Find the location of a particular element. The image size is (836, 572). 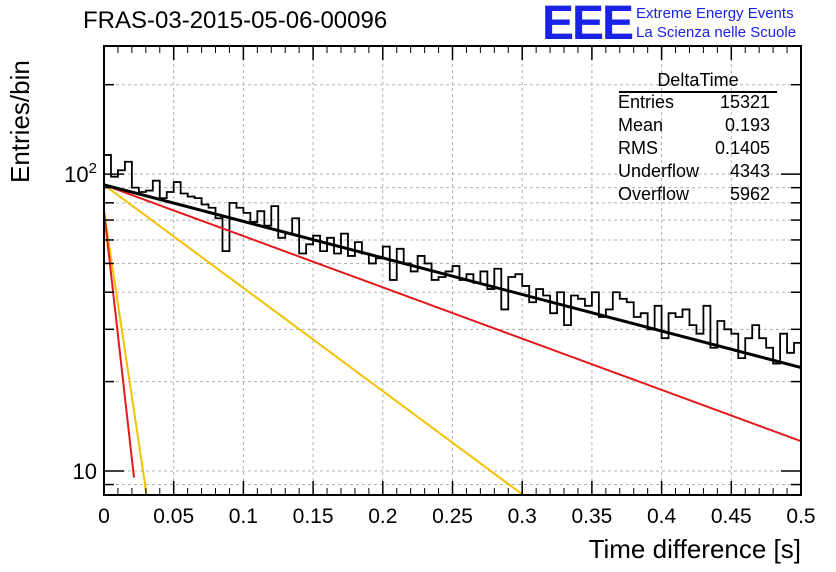

x-tick-label: 0.25 is located at coordinates (452, 516).